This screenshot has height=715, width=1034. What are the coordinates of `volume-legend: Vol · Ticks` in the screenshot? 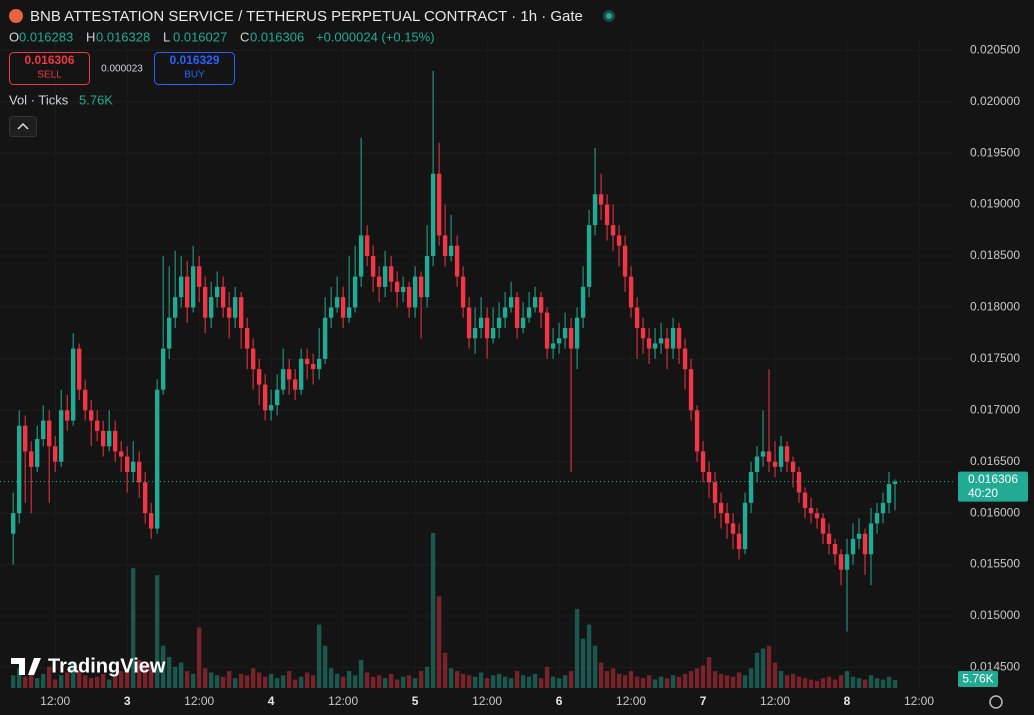 It's located at (39, 99).